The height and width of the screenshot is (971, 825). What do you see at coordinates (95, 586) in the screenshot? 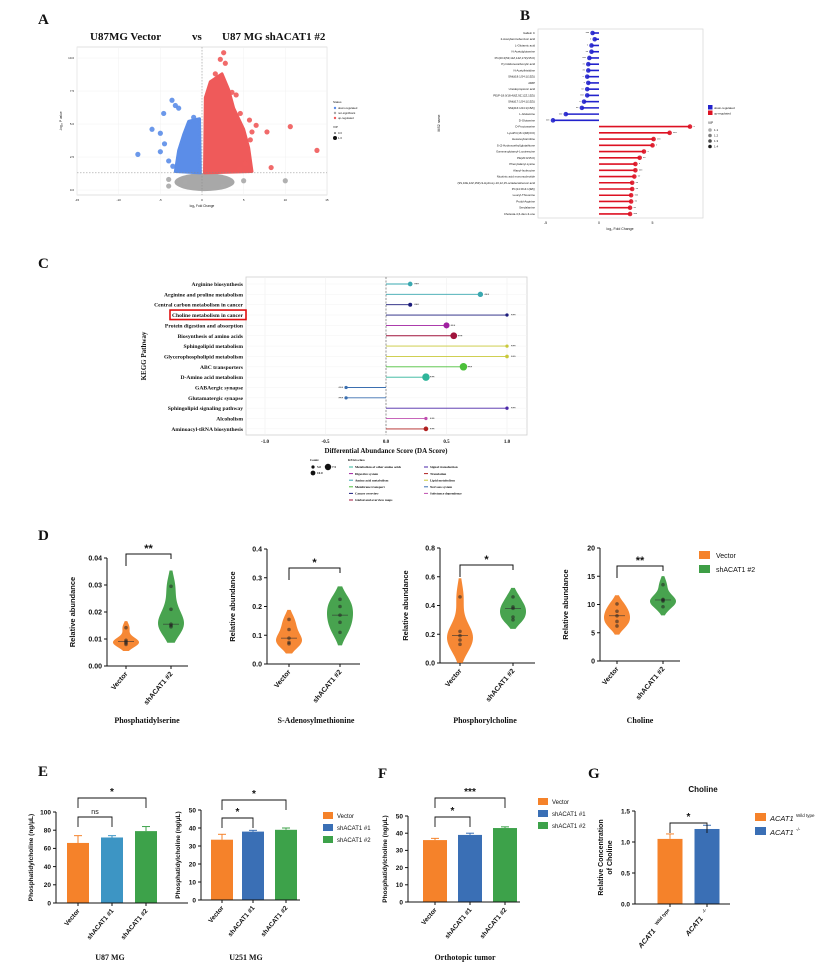
I see `y-tick-label: 0.03` at bounding box center [95, 586].